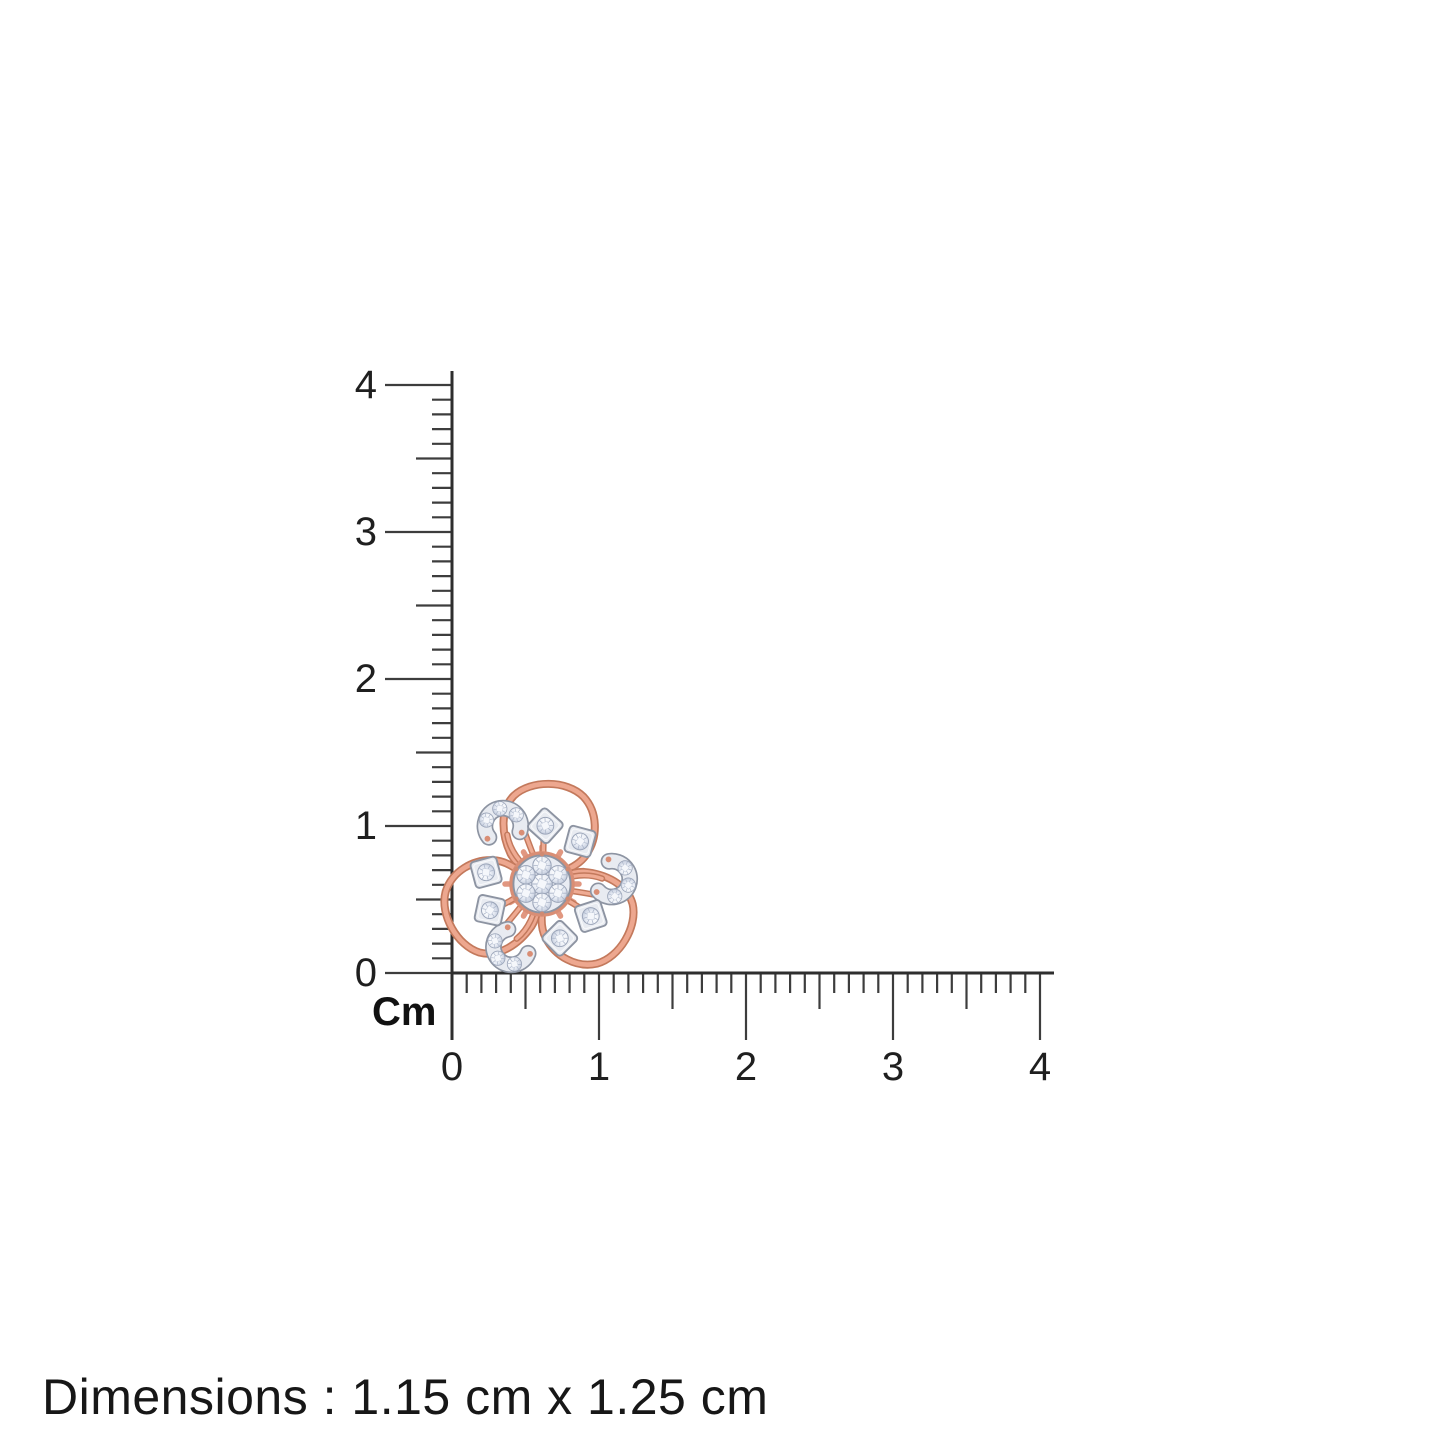 The height and width of the screenshot is (1445, 1445). I want to click on horizontal-ruler-label-4: 4, so click(1040, 1067).